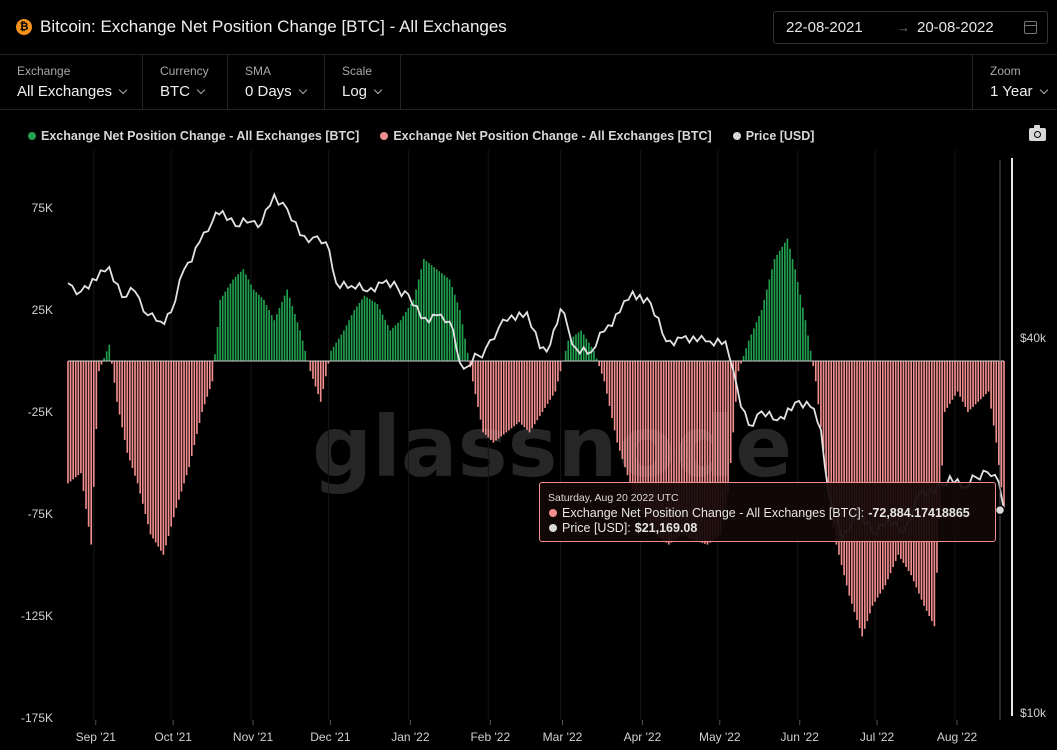 The image size is (1057, 750). Describe the element at coordinates (1014, 82) in the screenshot. I see `zoom-dropdown: Zoom 1 Year` at that location.